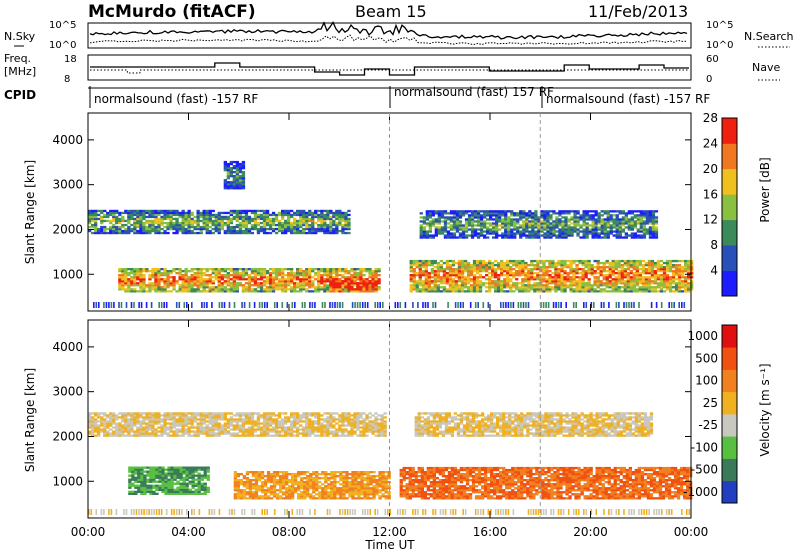 This screenshot has width=800, height=554. Describe the element at coordinates (67, 185) in the screenshot. I see `ytick-label: 3000` at that location.